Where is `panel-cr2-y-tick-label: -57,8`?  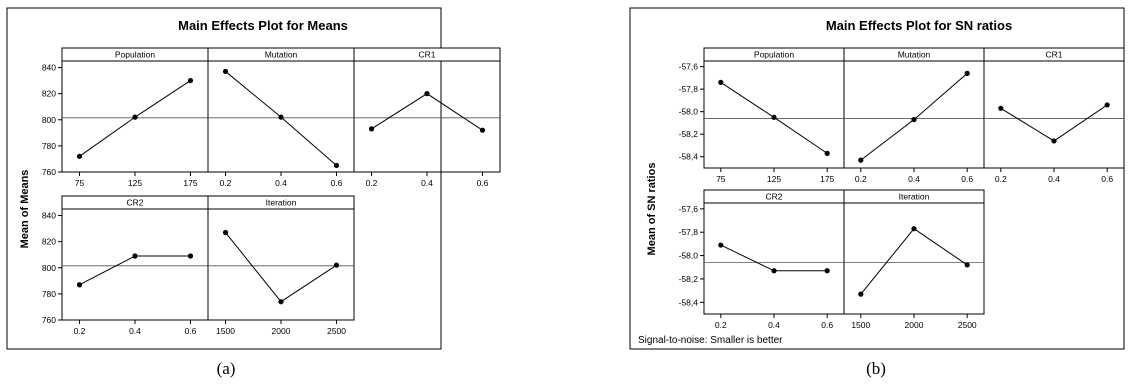 panel-cr2-y-tick-label: -57,8 is located at coordinates (689, 232).